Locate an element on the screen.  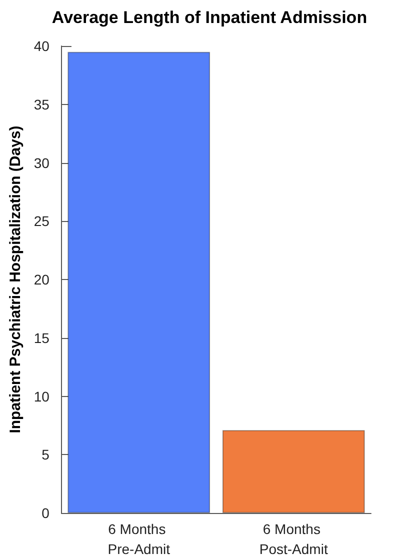
y-tick-label: 25 is located at coordinates (42, 221).